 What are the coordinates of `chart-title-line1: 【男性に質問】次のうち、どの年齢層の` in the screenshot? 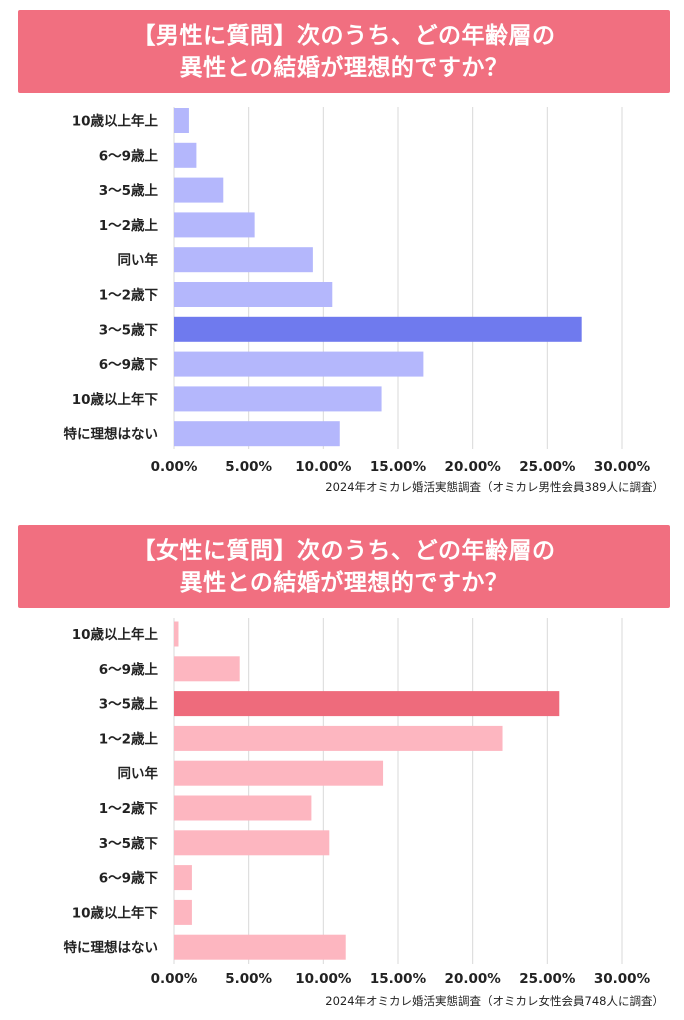 It's located at (344, 35).